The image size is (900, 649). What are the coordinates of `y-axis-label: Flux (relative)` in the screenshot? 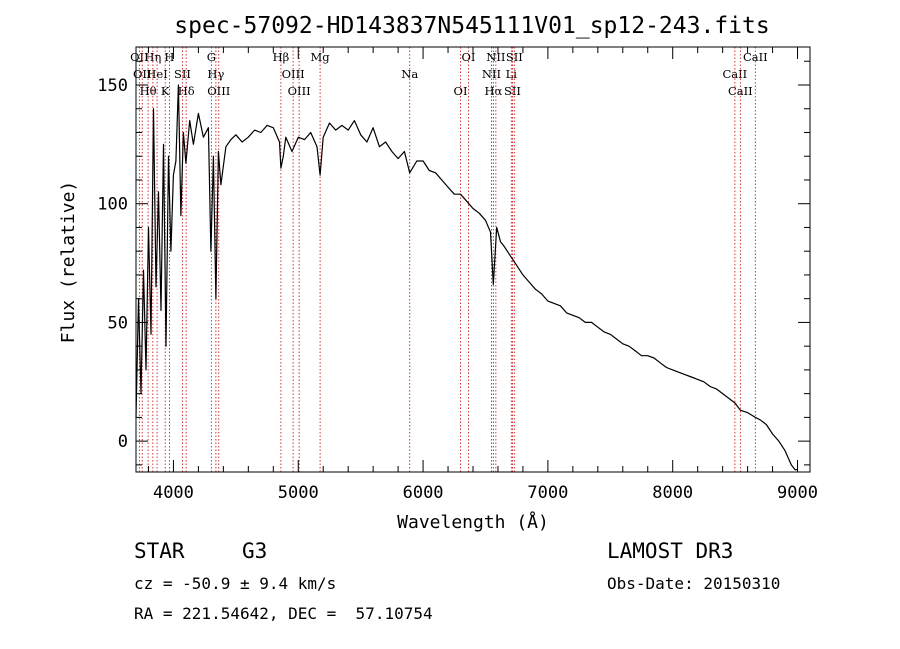 It's located at (68, 262).